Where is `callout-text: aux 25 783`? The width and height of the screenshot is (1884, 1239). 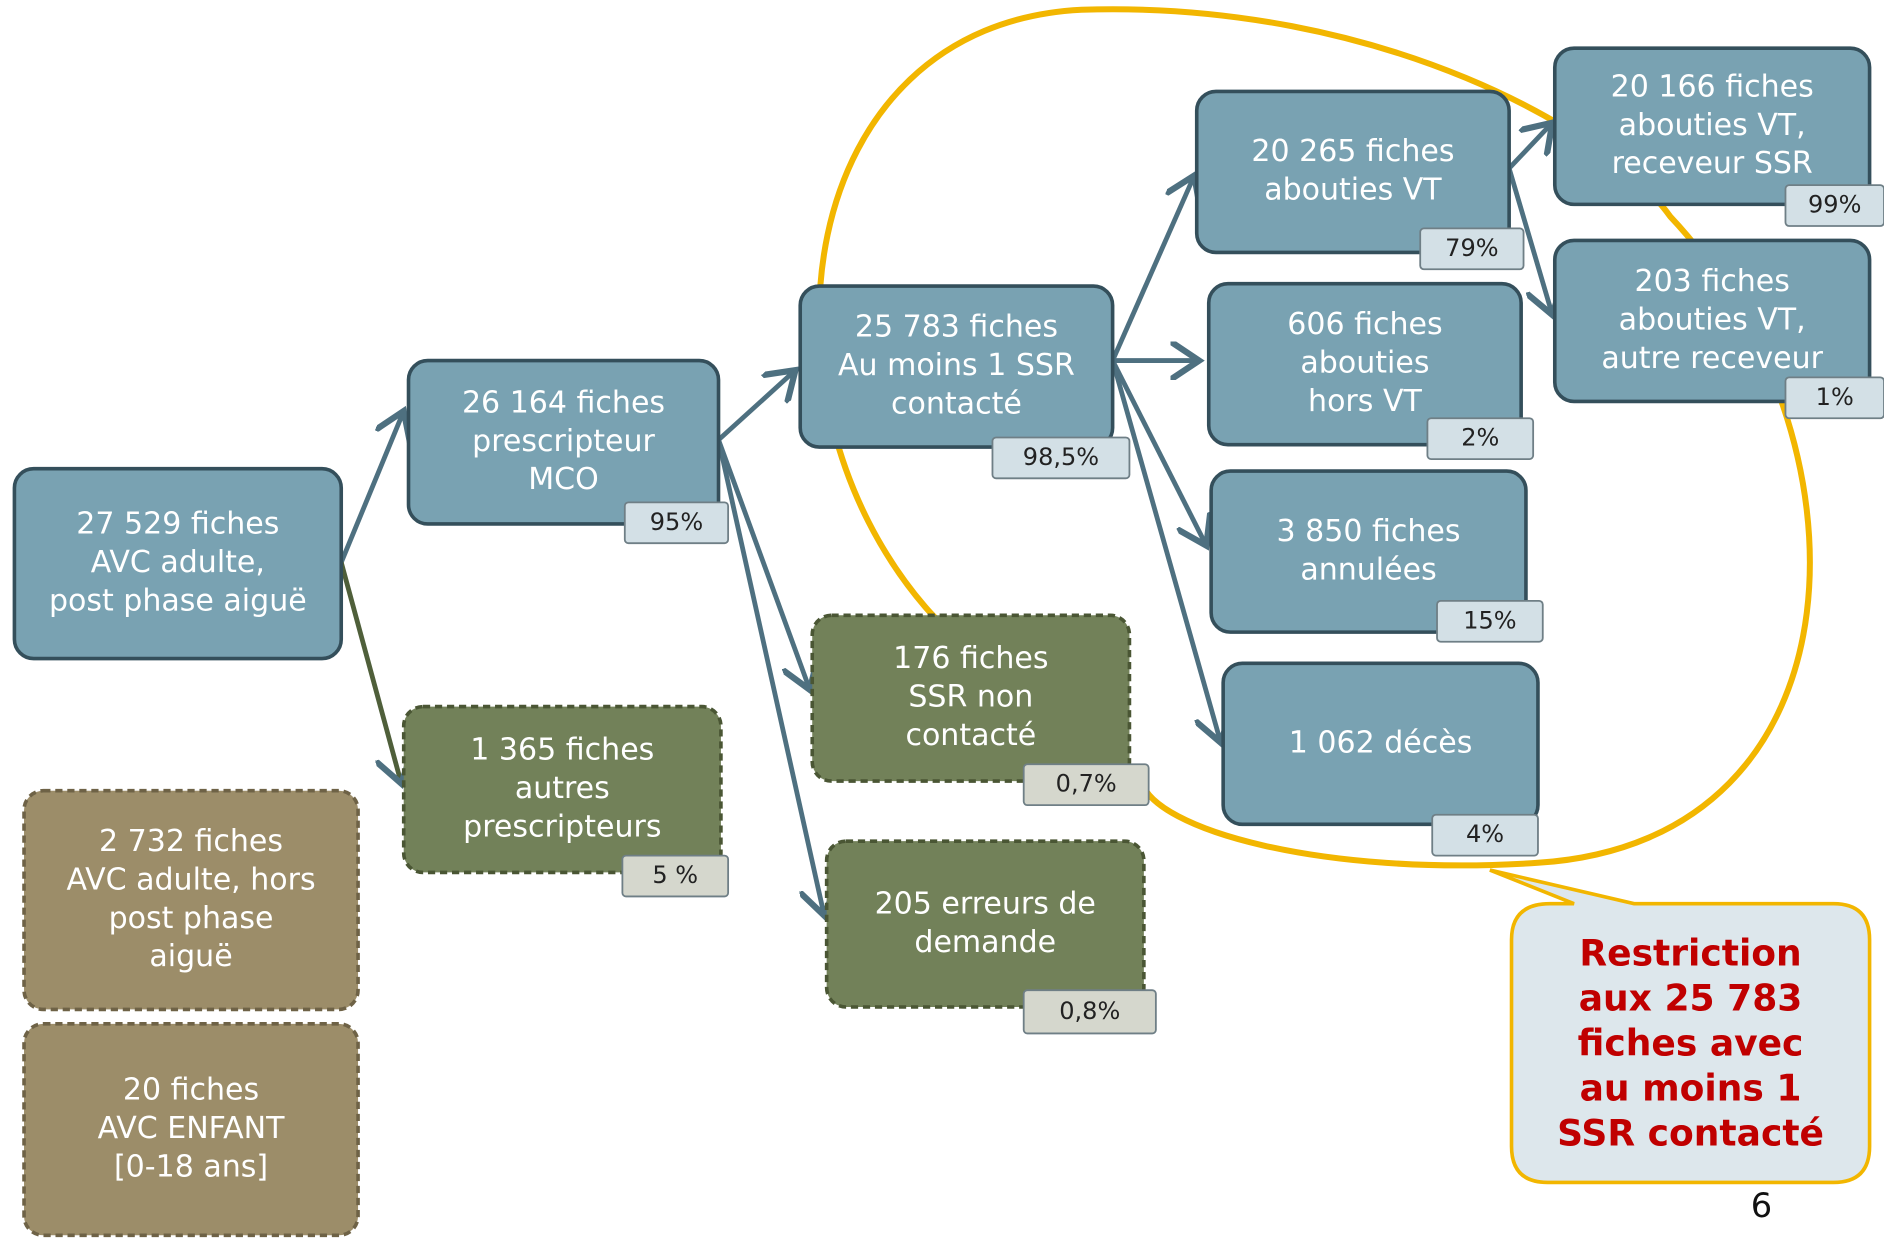 callout-text: aux 25 783 is located at coordinates (1691, 998).